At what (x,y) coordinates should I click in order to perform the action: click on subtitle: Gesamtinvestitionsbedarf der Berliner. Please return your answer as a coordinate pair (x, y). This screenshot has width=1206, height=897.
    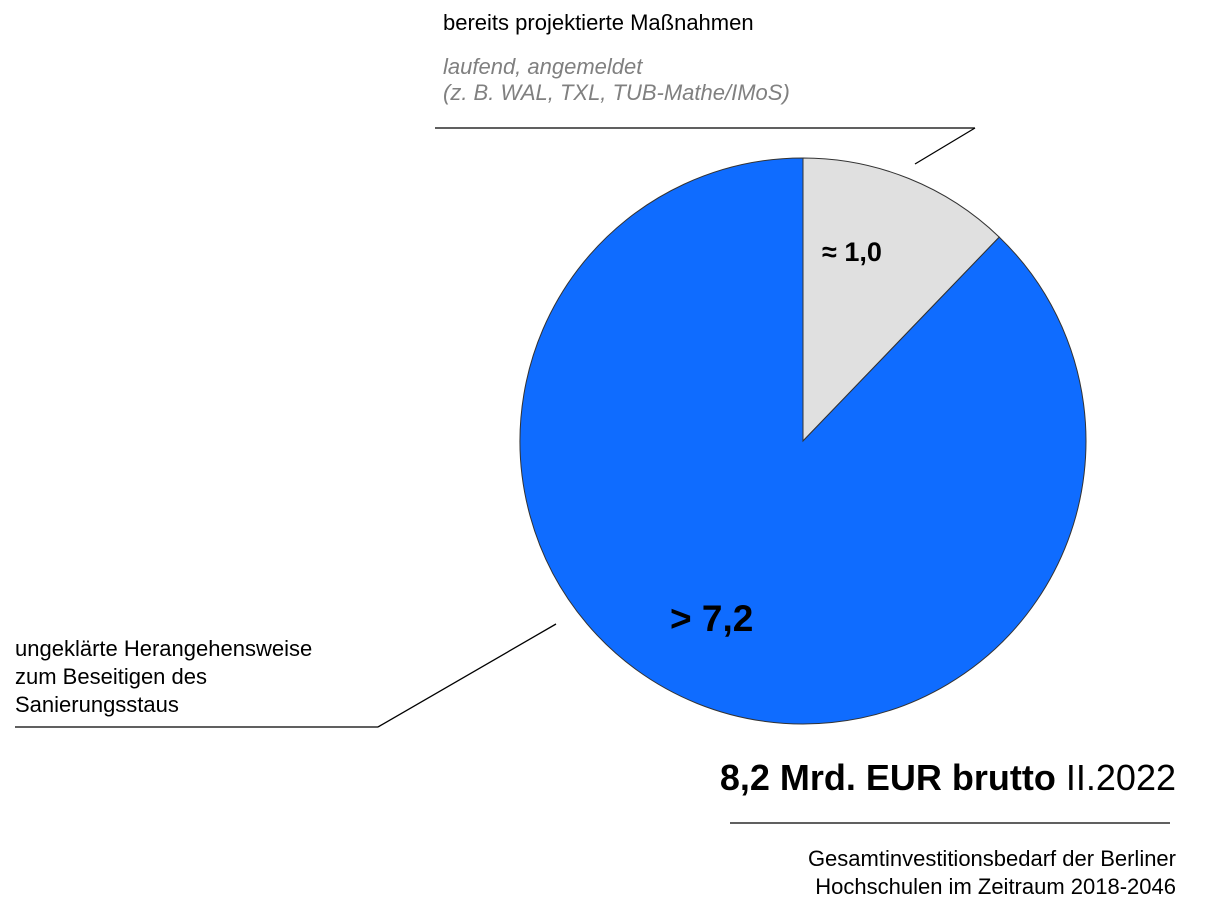
    Looking at the image, I should click on (992, 858).